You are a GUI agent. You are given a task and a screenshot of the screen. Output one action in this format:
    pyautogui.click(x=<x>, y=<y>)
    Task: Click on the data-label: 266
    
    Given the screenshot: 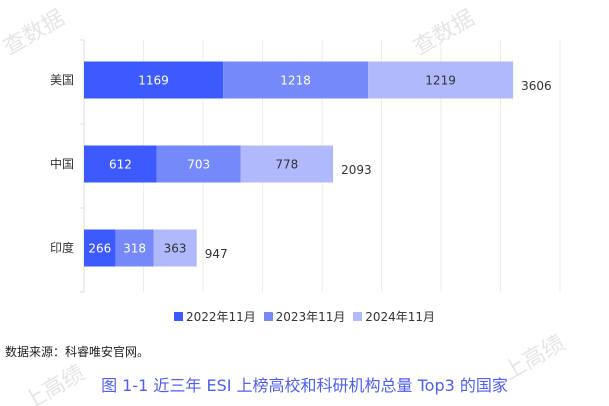 What is the action you would take?
    pyautogui.click(x=99, y=249)
    